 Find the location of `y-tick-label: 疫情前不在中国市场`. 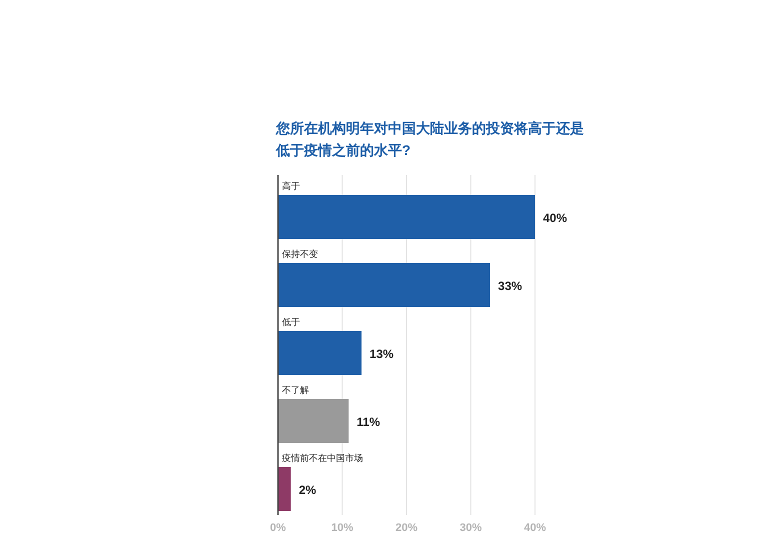

y-tick-label: 疫情前不在中国市场 is located at coordinates (322, 458).